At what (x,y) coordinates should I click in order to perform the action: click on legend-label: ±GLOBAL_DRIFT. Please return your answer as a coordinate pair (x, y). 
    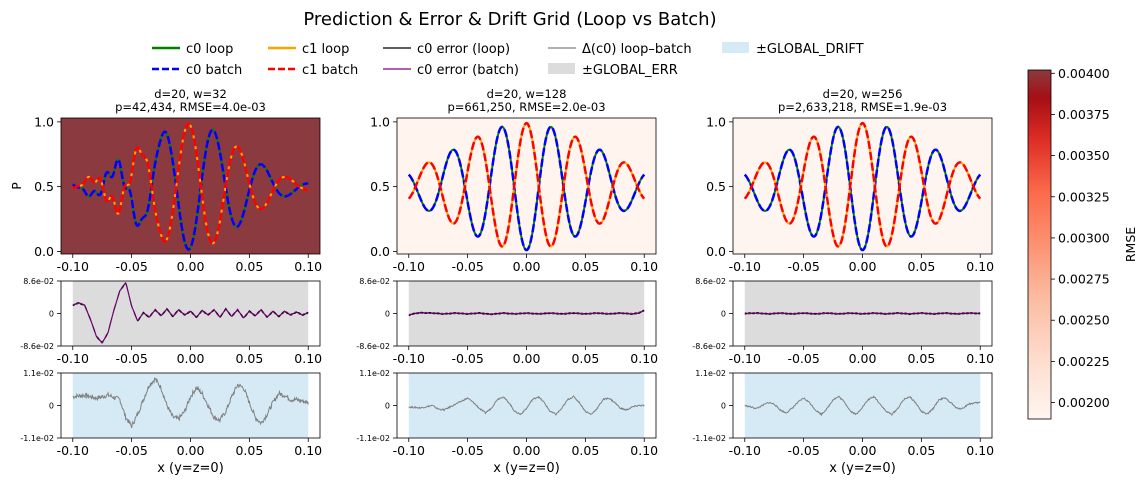
    Looking at the image, I should click on (810, 49).